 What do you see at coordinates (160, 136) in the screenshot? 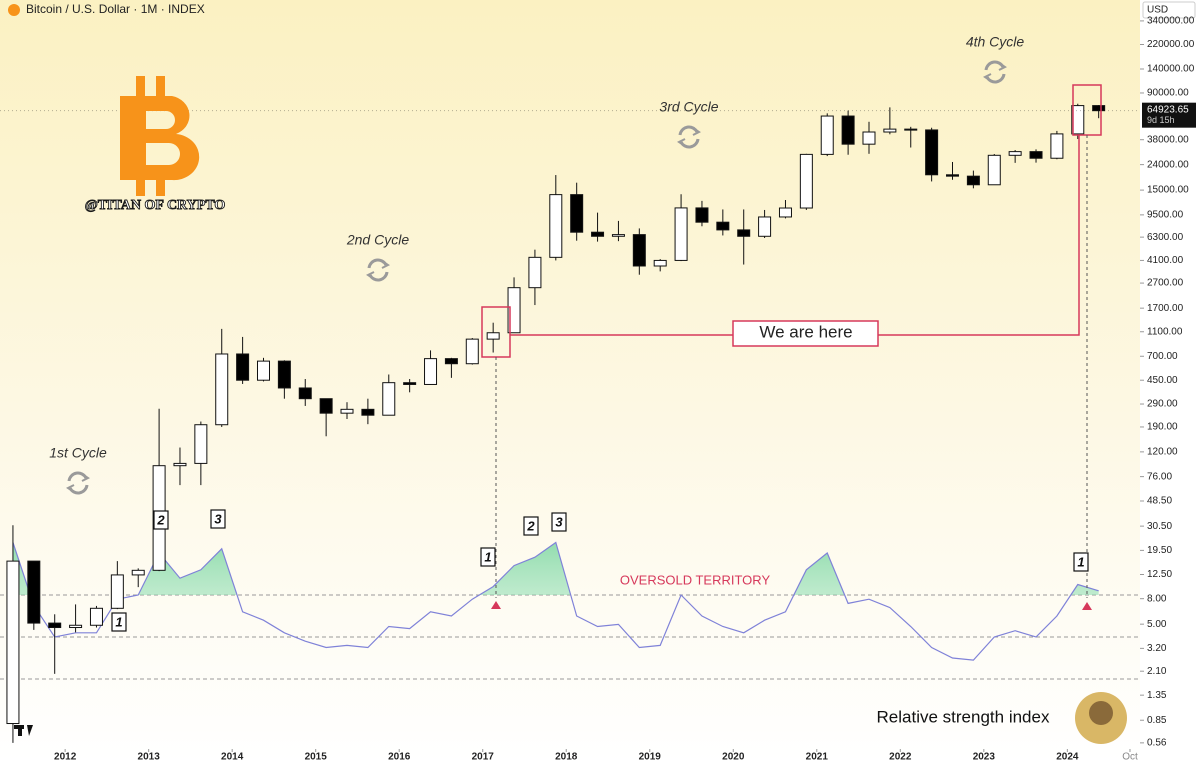
I see `bitcoin-logo` at bounding box center [160, 136].